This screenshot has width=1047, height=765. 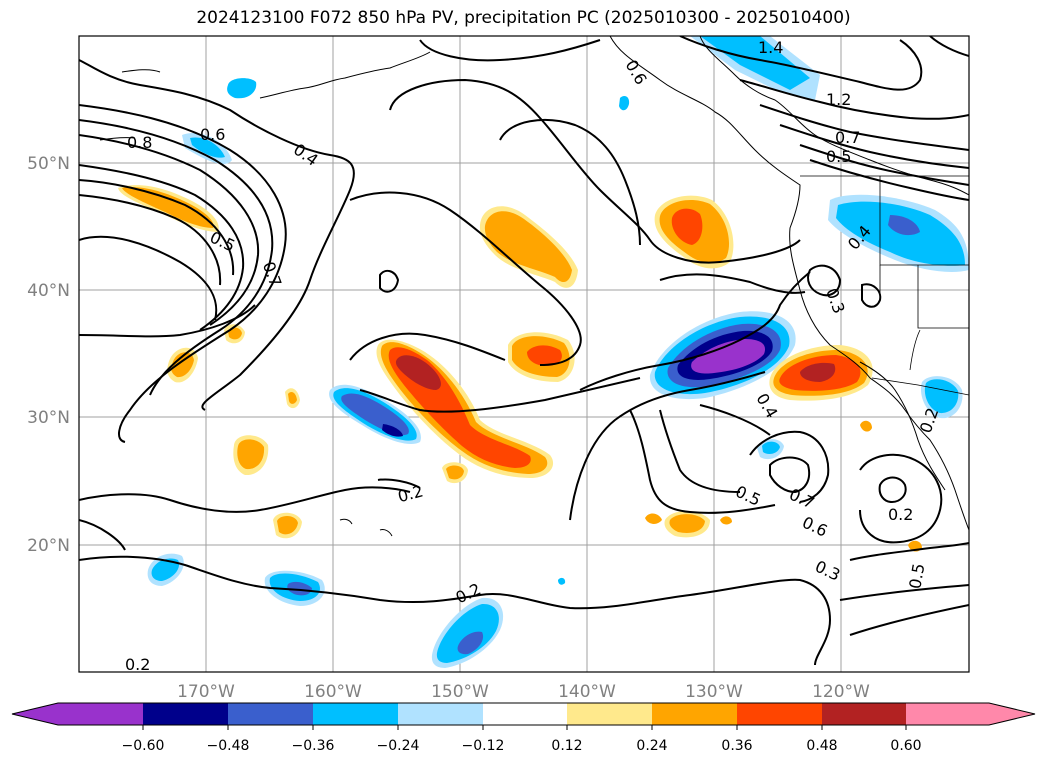 What do you see at coordinates (770, 47) in the screenshot?
I see `contour-label: 1.4` at bounding box center [770, 47].